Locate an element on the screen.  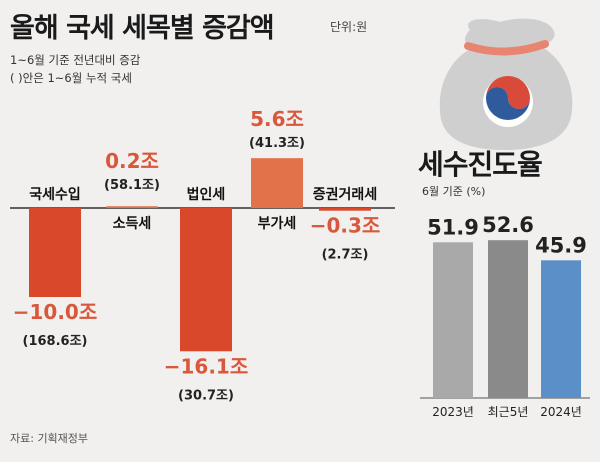
taeguk-blue is located at coordinates (508, 103).